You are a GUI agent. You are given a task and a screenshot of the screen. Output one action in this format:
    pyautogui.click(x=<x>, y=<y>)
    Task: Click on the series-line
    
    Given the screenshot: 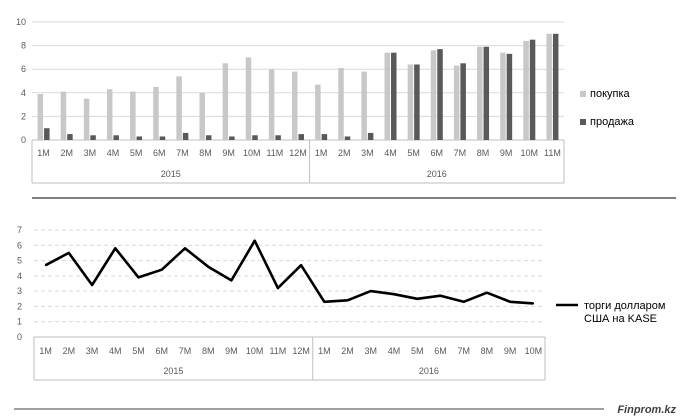 What is the action you would take?
    pyautogui.click(x=289, y=272)
    